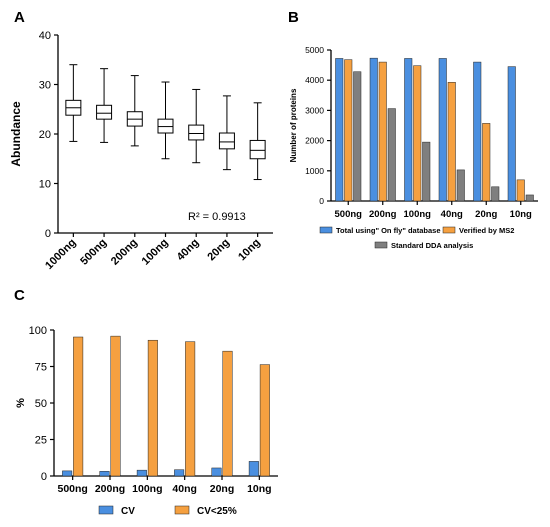  Describe the element at coordinates (141, 473) in the screenshot. I see `bar-cv-100ng` at that location.